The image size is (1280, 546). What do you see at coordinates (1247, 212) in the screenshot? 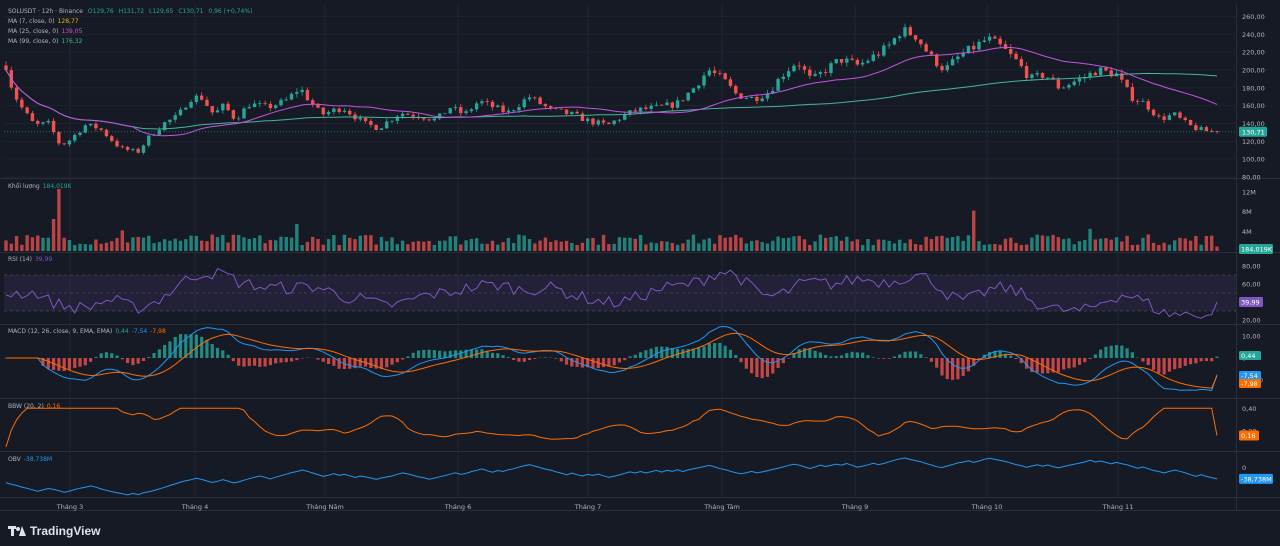
I see `volume-axis-tick: 8M` at bounding box center [1247, 212].